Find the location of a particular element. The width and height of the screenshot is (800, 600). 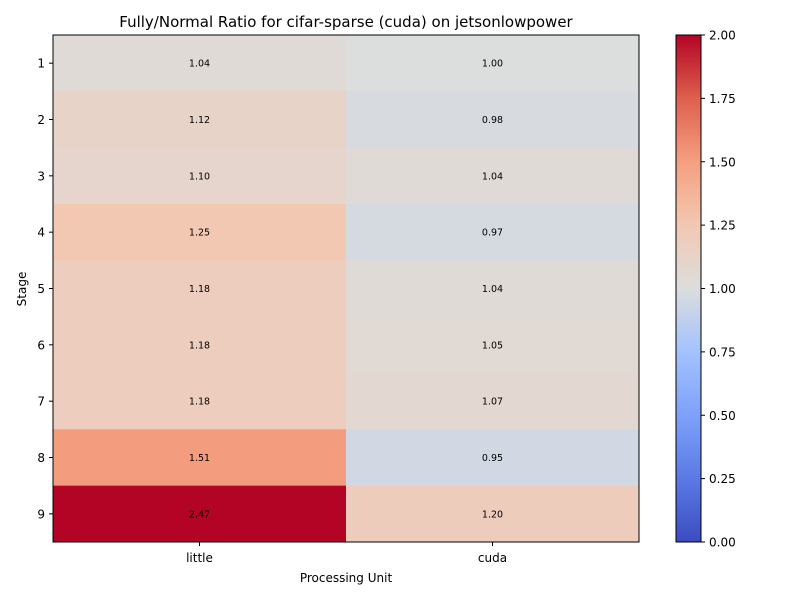

colorbar-tick-label: 1.00 is located at coordinates (722, 289).